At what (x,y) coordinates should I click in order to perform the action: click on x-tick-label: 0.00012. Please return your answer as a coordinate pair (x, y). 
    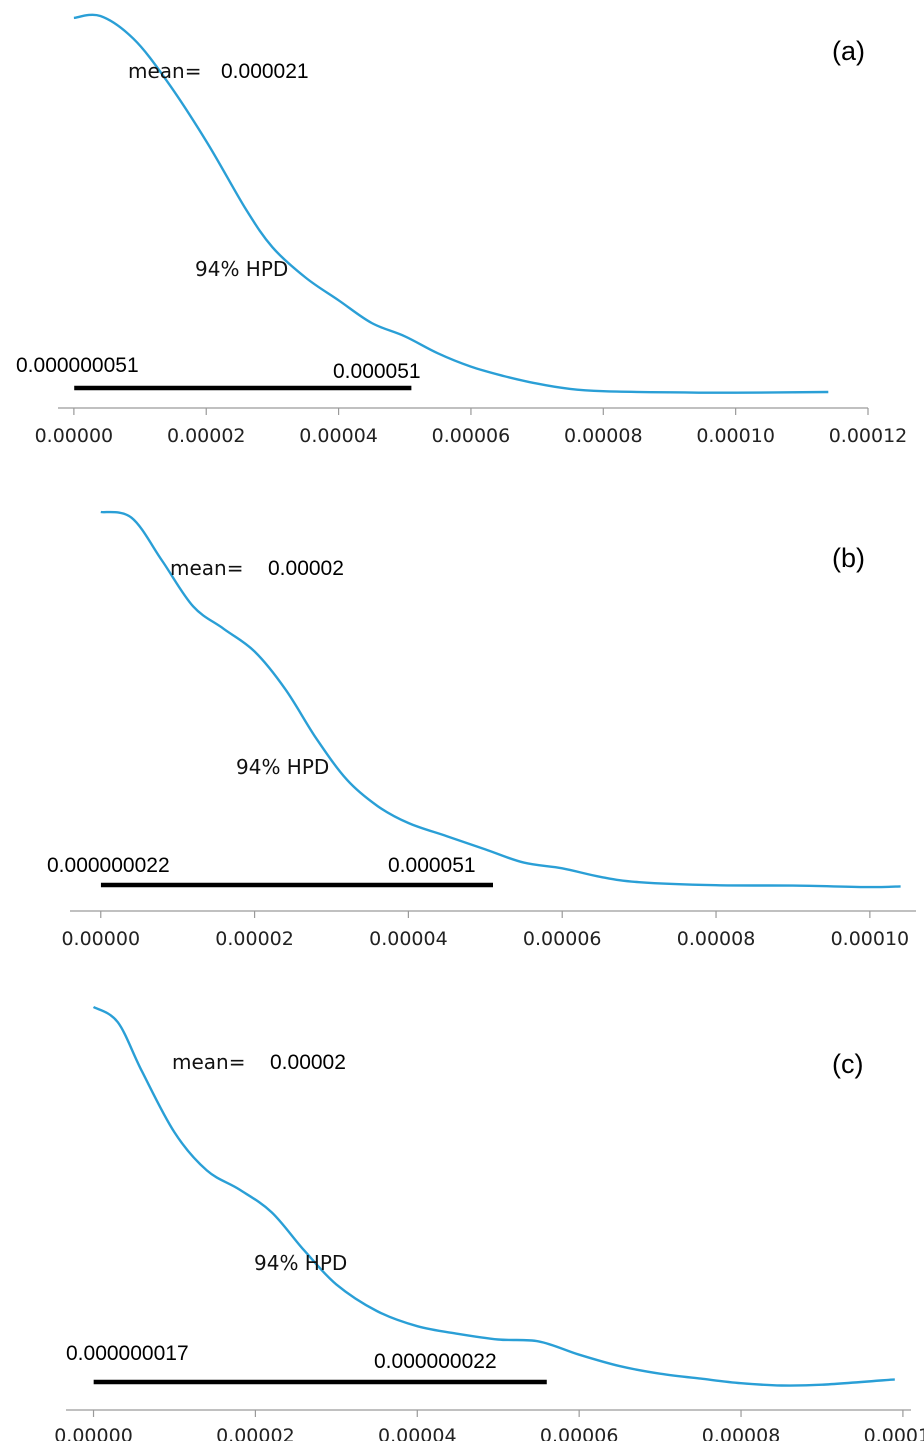
    Looking at the image, I should click on (868, 436).